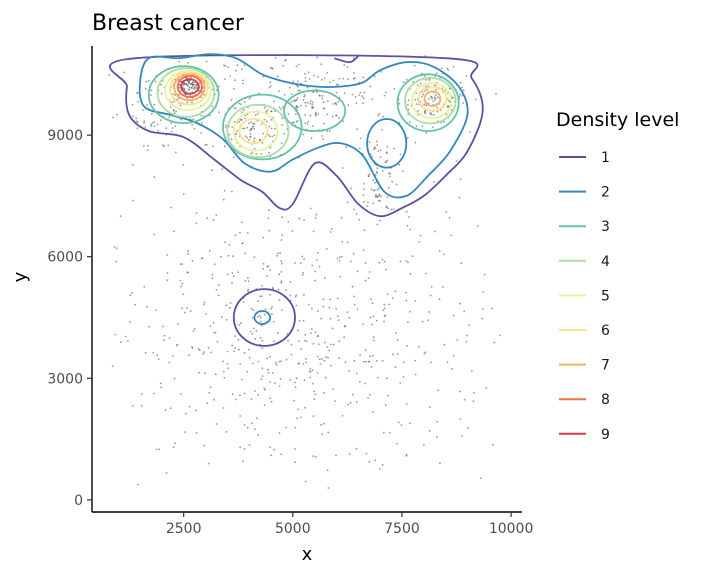 The height and width of the screenshot is (576, 720). Describe the element at coordinates (20, 276) in the screenshot. I see `y-axis-title: y` at that location.